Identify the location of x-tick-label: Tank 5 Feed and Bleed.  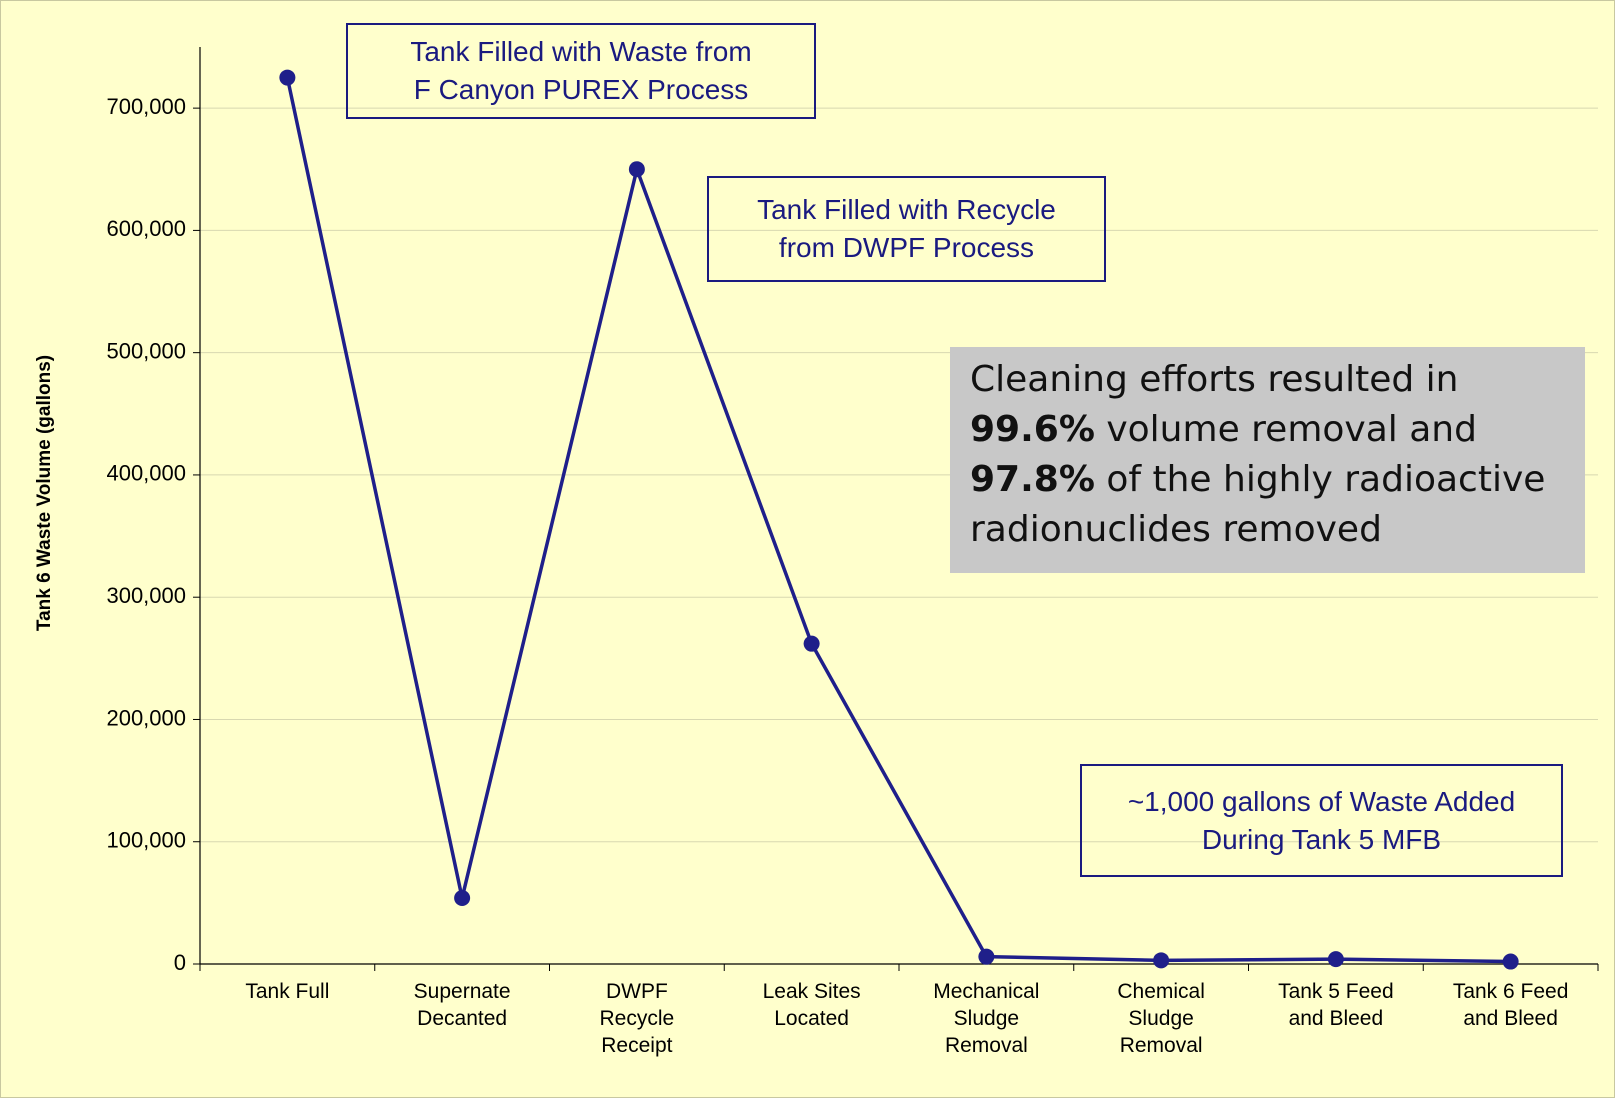
(1336, 1005).